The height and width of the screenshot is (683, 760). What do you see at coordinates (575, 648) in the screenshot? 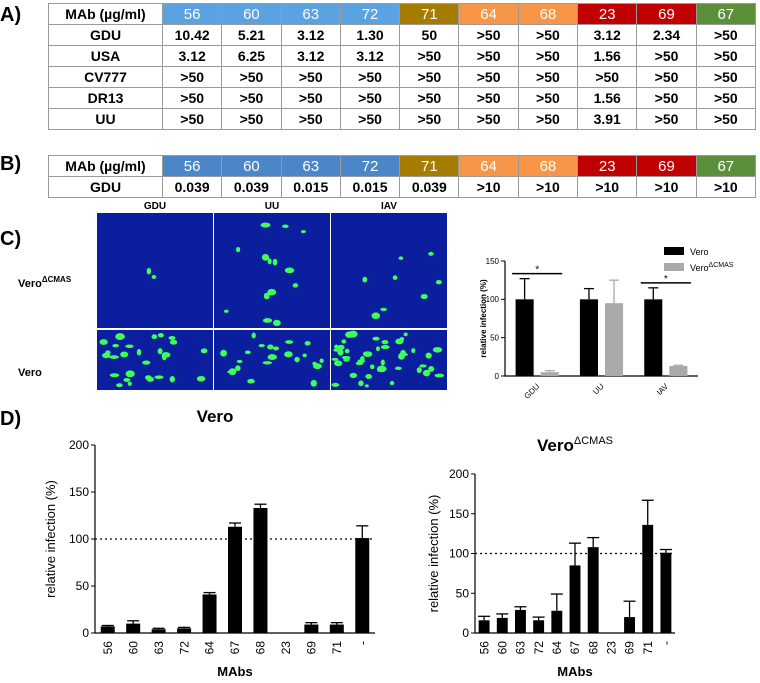
I see `x-tick-label: 67` at bounding box center [575, 648].